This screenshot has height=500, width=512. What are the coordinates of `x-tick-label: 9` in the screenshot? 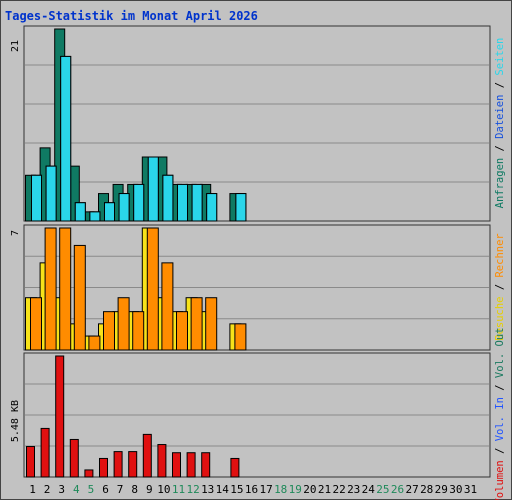 It's located at (149, 489).